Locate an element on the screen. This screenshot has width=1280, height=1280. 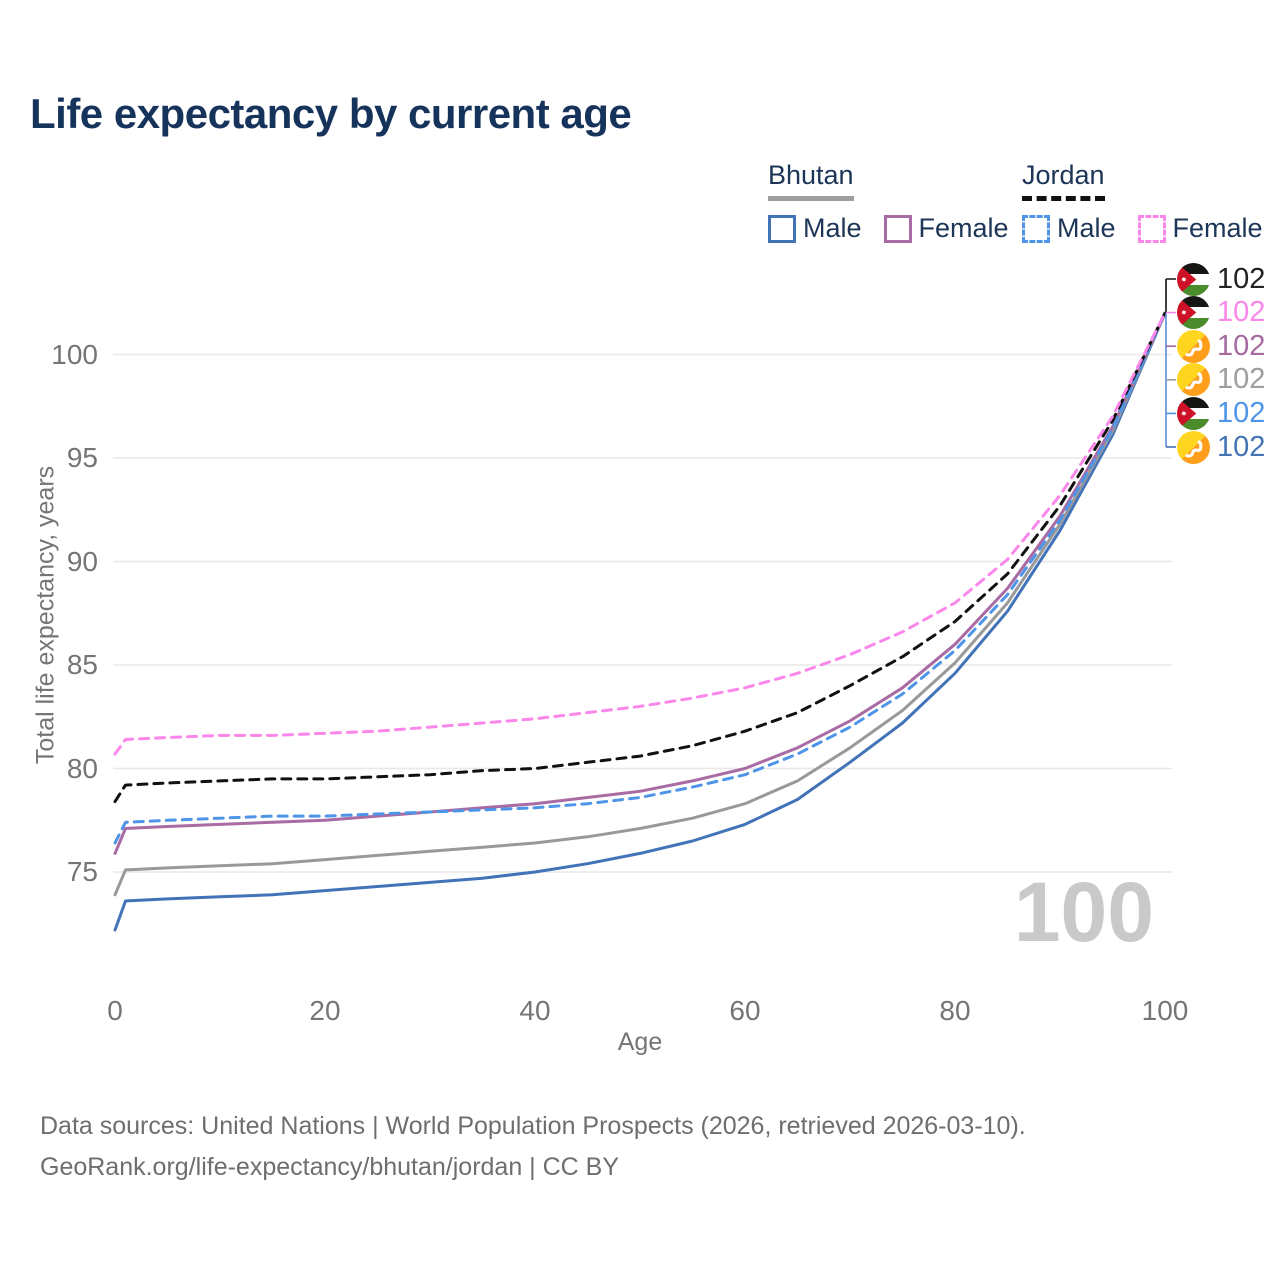
end-label-bhutan-total: 102 is located at coordinates (1221, 380).